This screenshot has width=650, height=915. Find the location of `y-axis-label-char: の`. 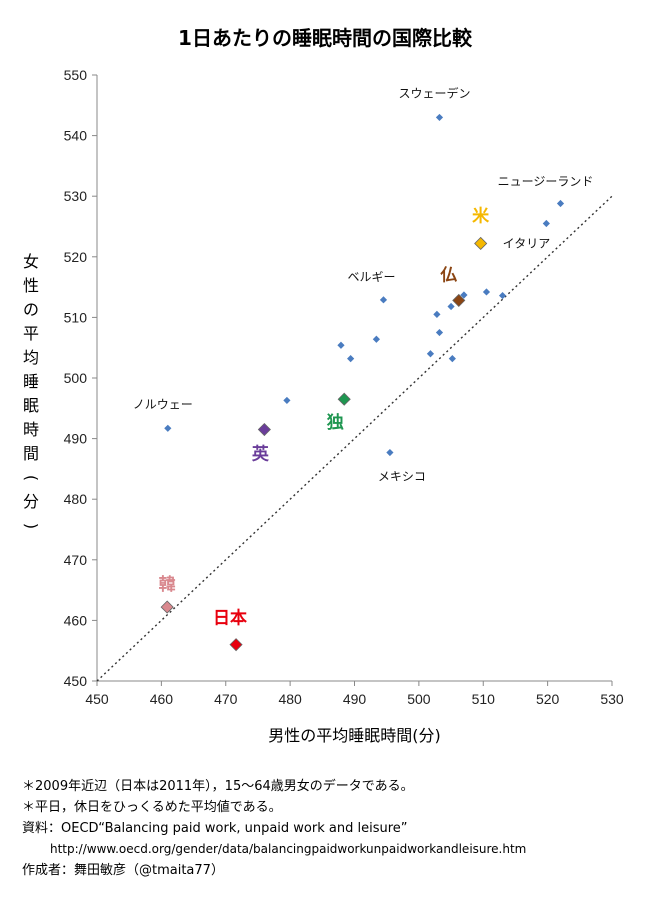

y-axis-label-char: の is located at coordinates (30, 309).